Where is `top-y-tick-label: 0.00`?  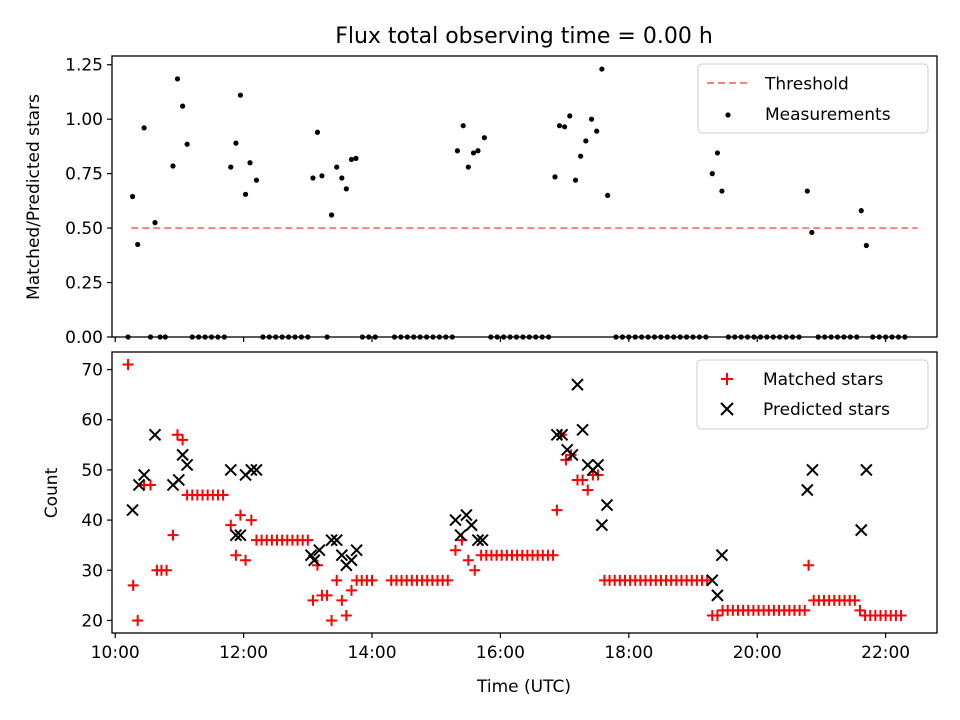 top-y-tick-label: 0.00 is located at coordinates (84, 338).